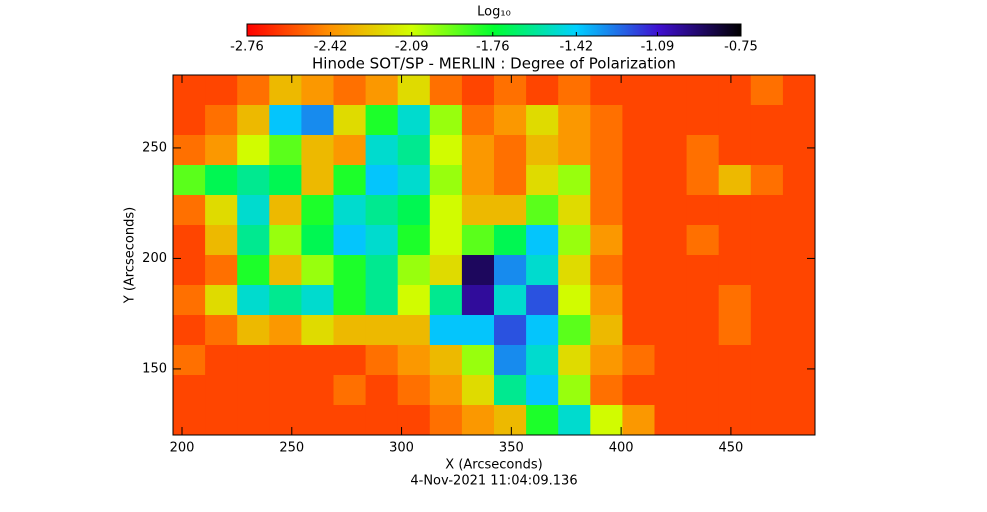 Image resolution: width=987 pixels, height=512 pixels. Describe the element at coordinates (154, 147) in the screenshot. I see `y-tick-label: 250` at that location.